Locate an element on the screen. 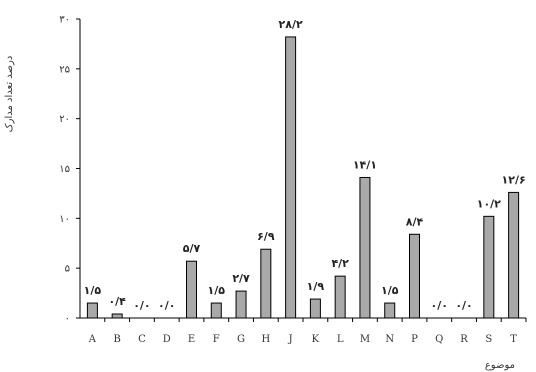 The width and height of the screenshot is (536, 372). x-tick-label-R: R is located at coordinates (464, 339).